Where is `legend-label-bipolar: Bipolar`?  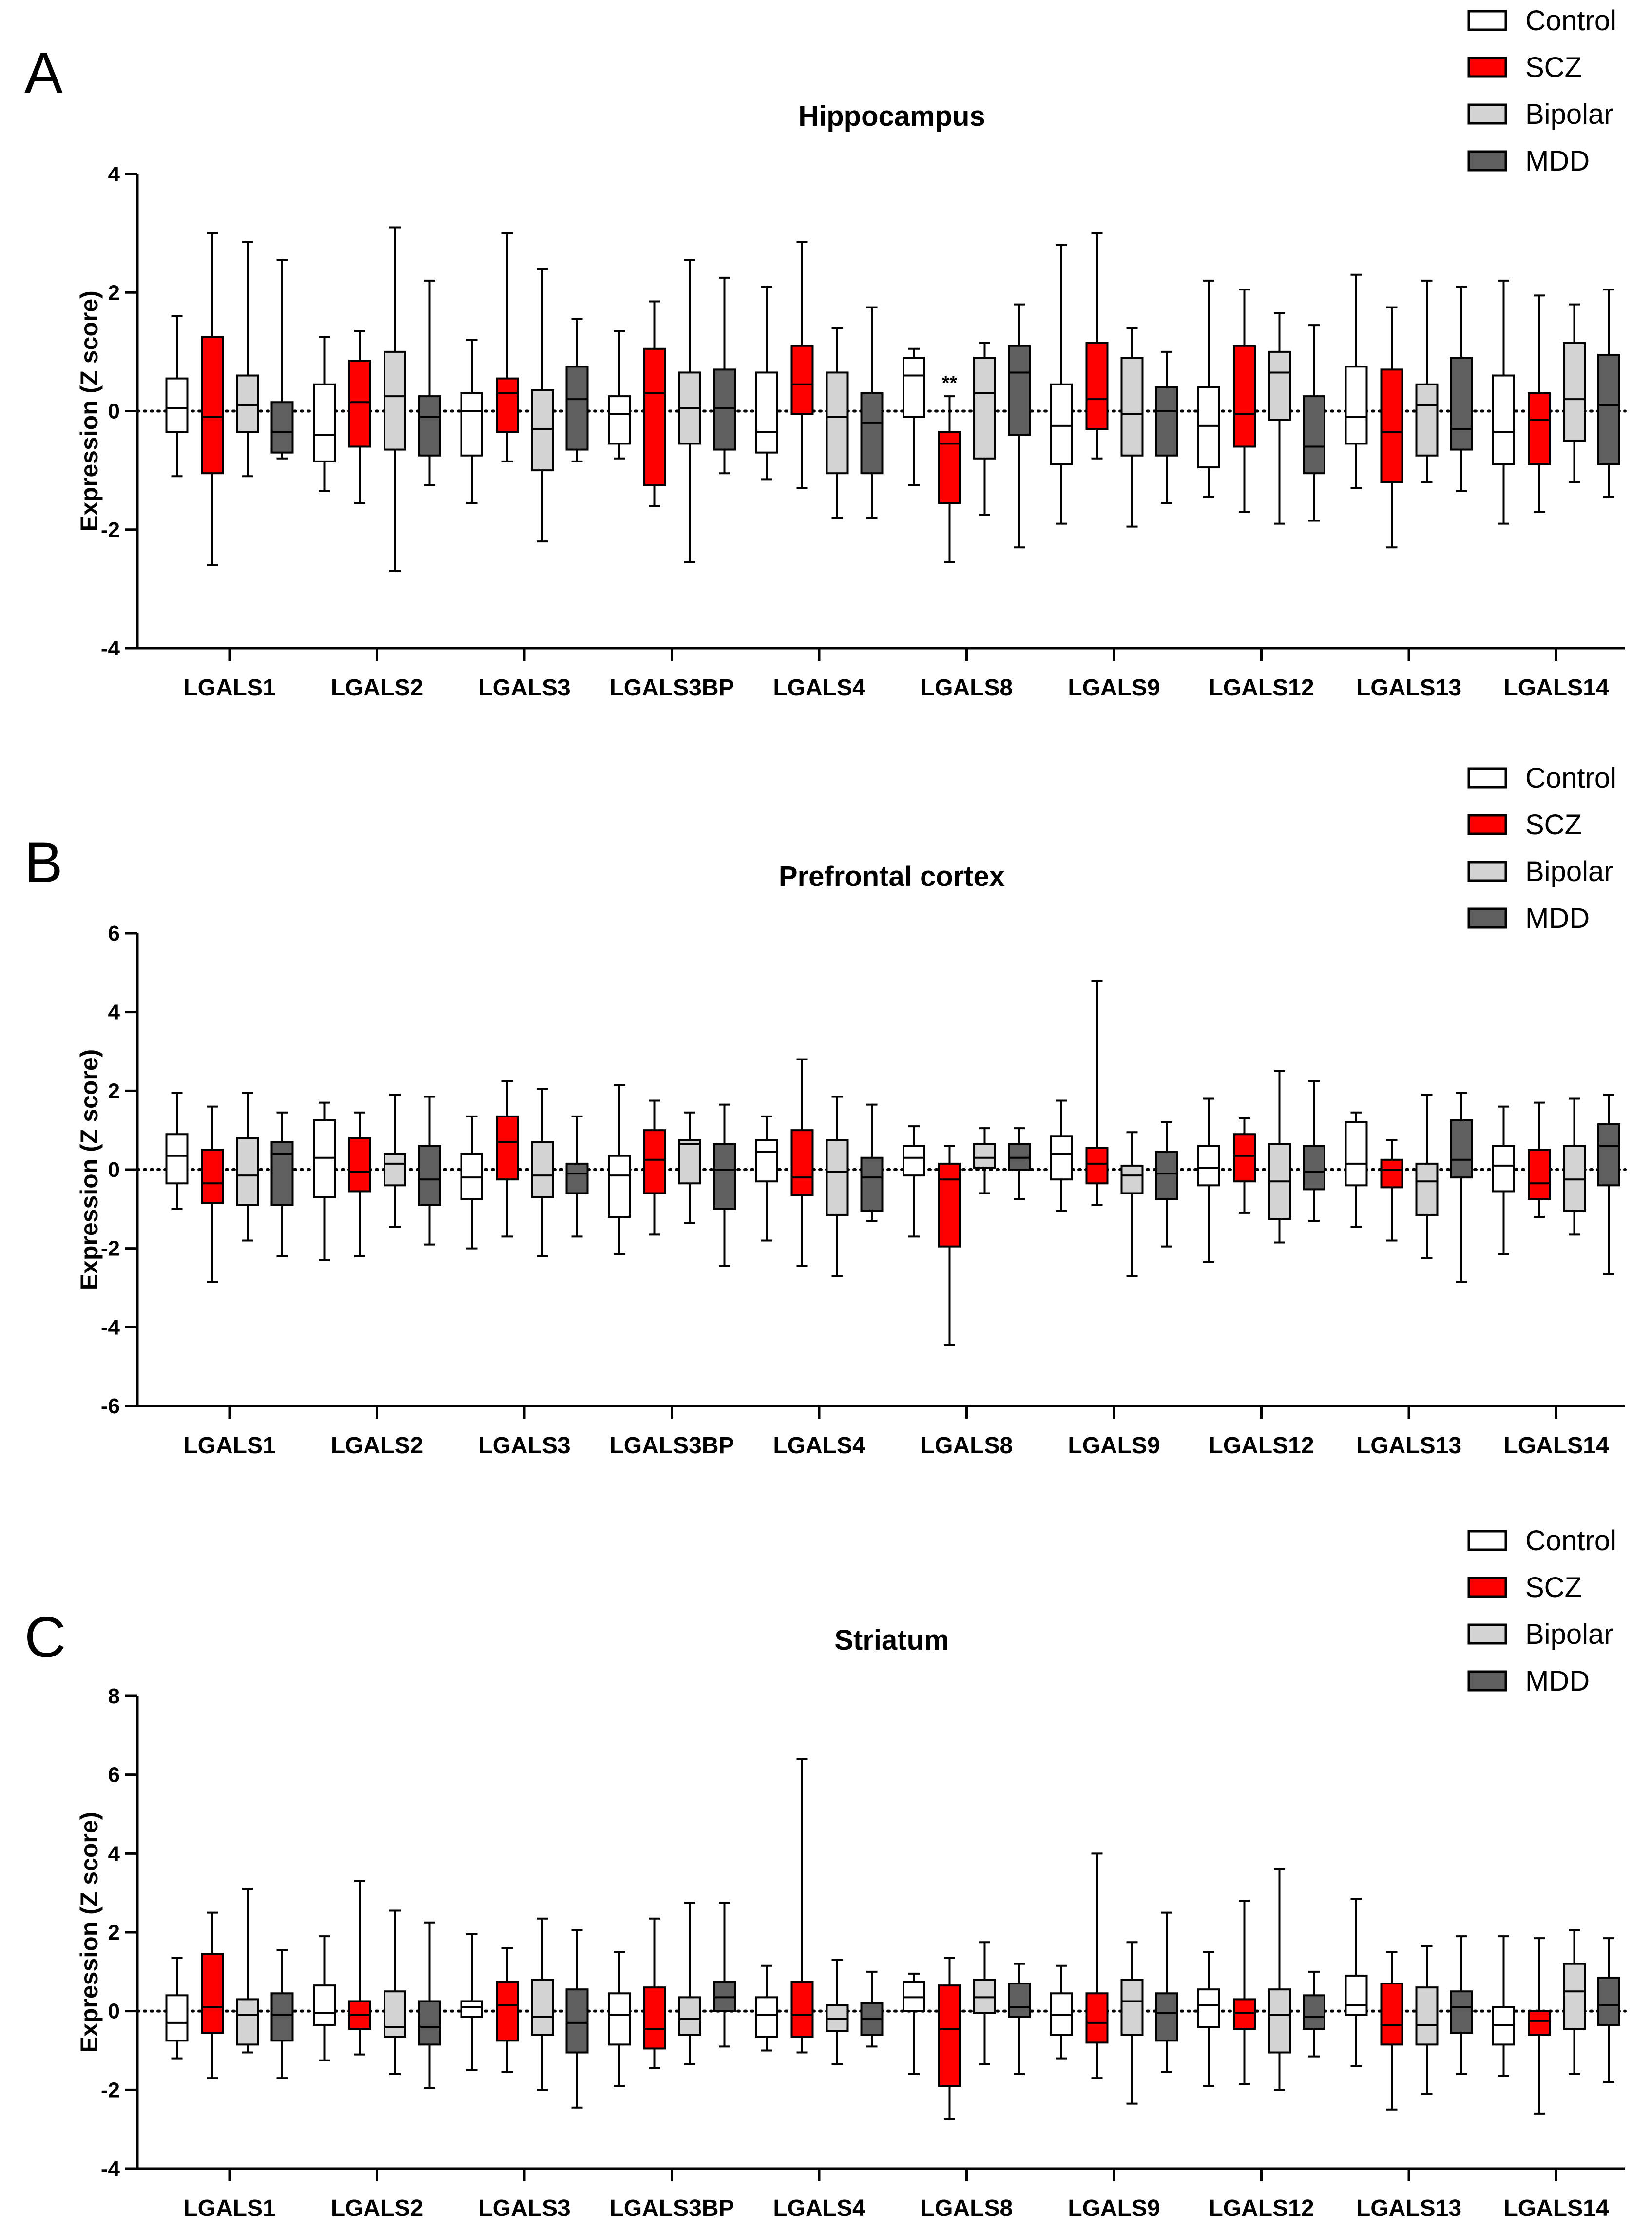
legend-label-bipolar: Bipolar is located at coordinates (1569, 871).